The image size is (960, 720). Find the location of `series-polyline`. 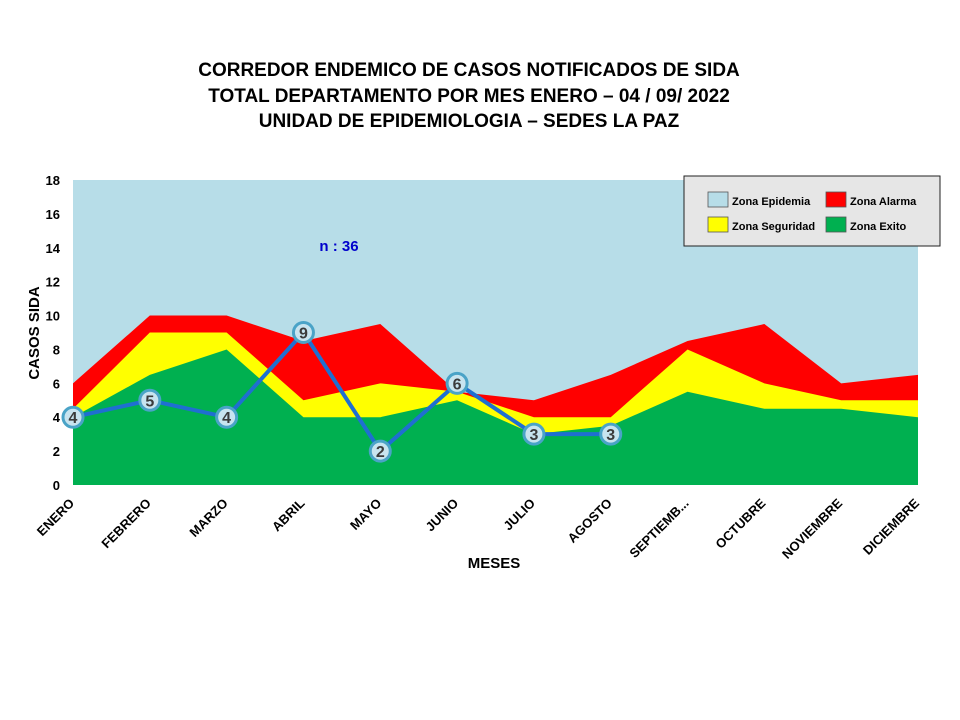

series-polyline is located at coordinates (341, 392).